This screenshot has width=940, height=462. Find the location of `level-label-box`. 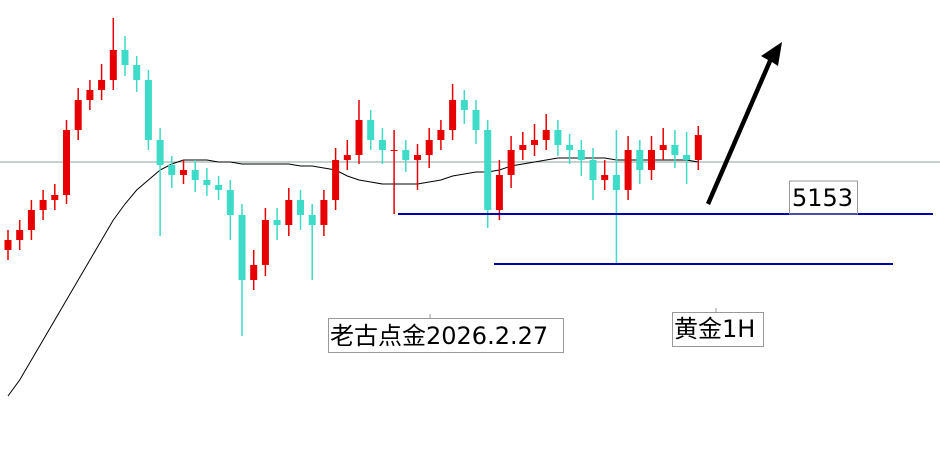

level-label-box is located at coordinates (823, 197).